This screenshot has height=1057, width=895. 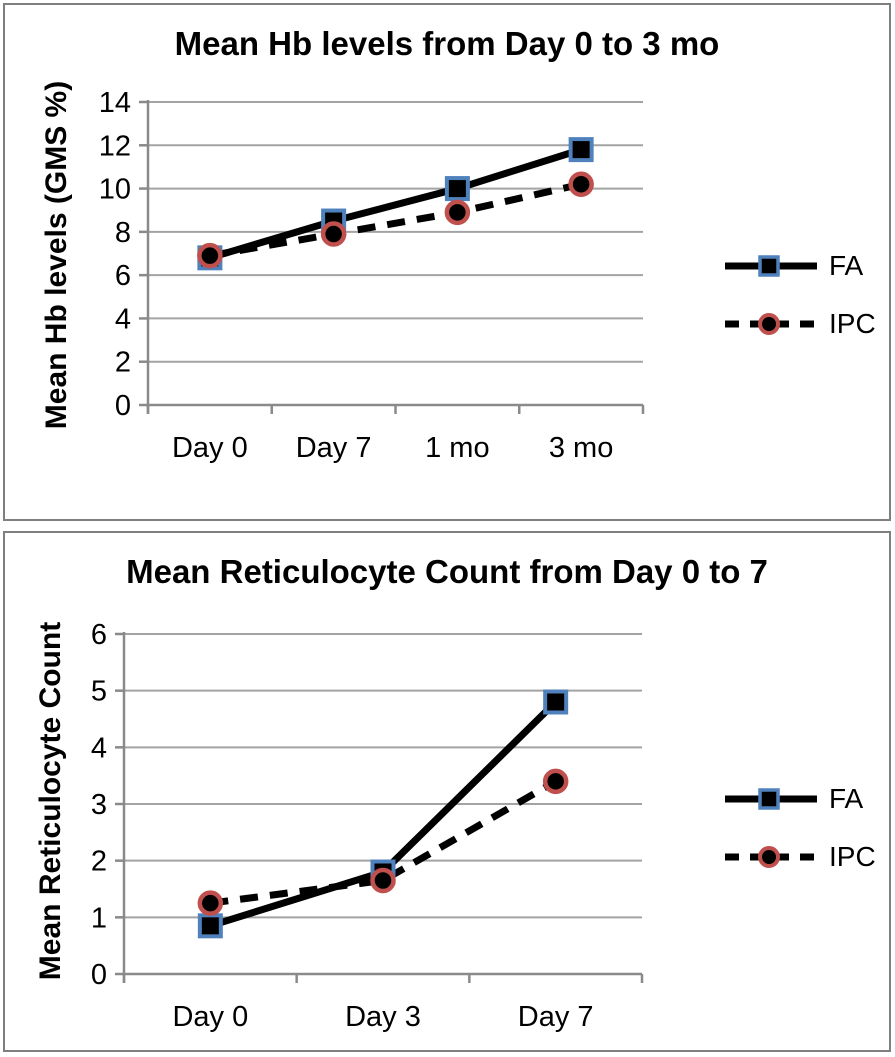 I want to click on hb-chart-title: Mean Hb levels from Day 0 to 3 mo, so click(x=447, y=43).